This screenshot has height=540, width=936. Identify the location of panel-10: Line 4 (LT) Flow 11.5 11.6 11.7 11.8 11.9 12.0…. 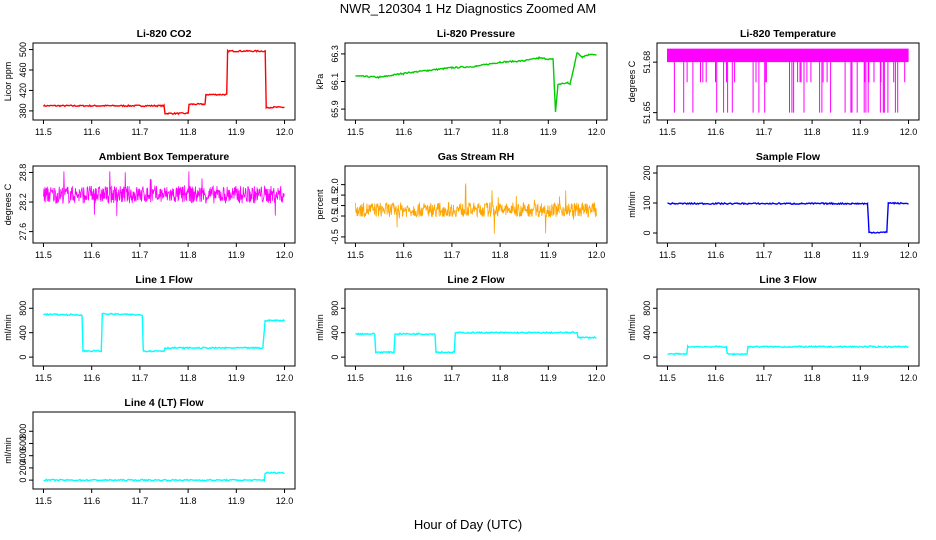
(149, 451).